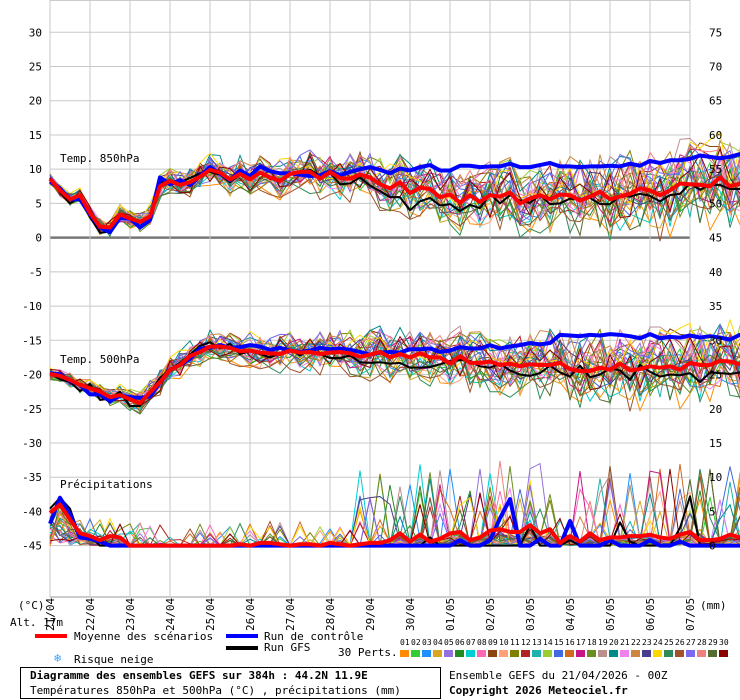 The width and height of the screenshot is (740, 700). What do you see at coordinates (559, 642) in the screenshot?
I see `pert-legend-label: 15` at bounding box center [559, 642].